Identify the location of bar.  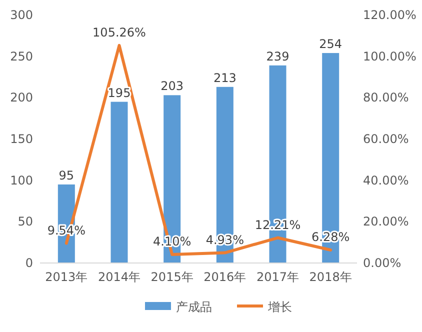
(119, 182).